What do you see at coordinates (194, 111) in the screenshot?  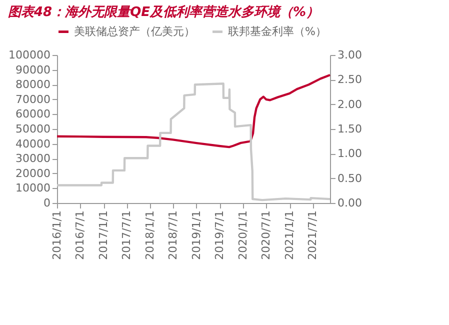 I see `line-series` at bounding box center [194, 111].